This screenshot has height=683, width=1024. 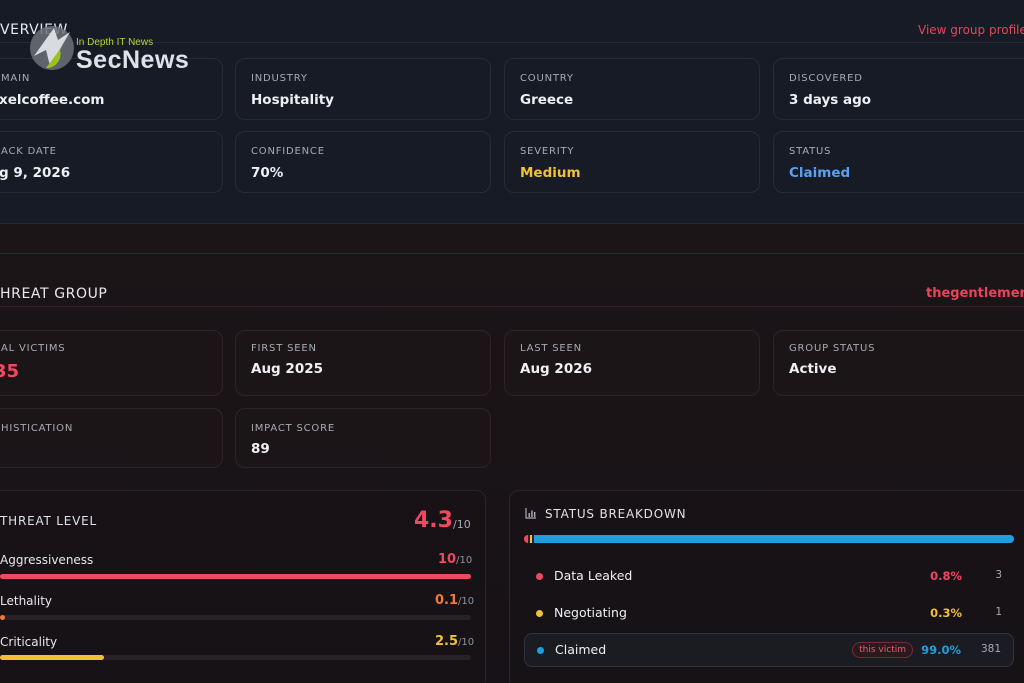 I want to click on overview-card-discovered: DISCOVERED 3 days ago, so click(x=898, y=89).